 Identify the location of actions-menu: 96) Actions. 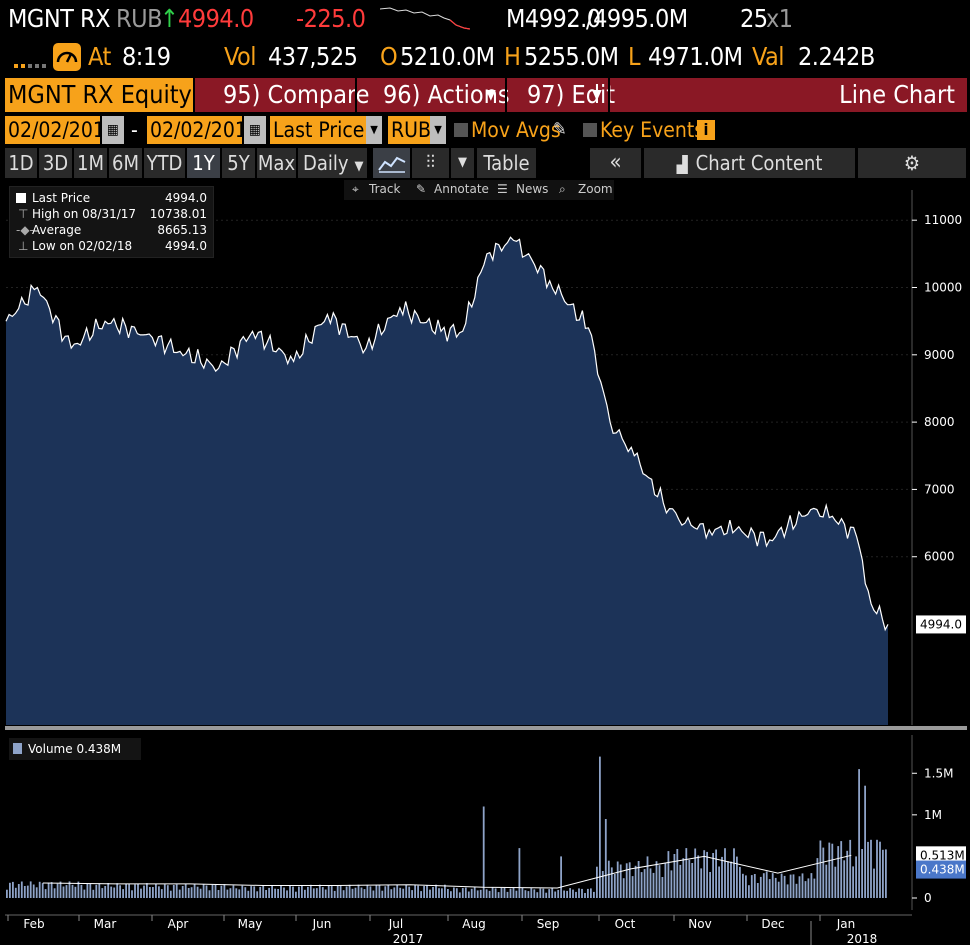
(446, 94).